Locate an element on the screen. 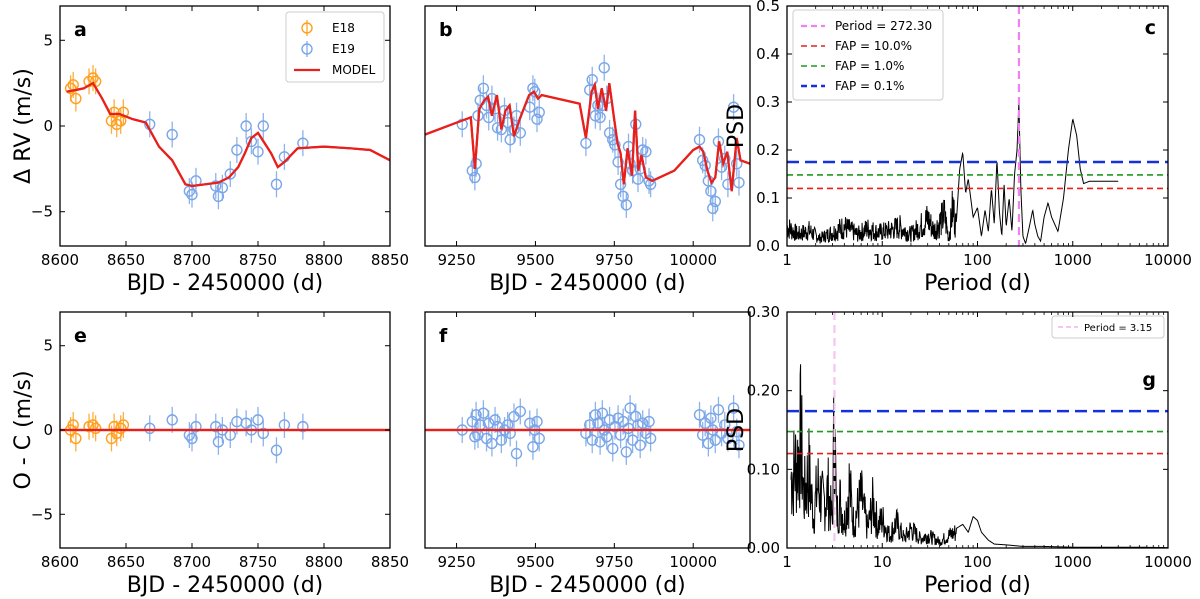 The image size is (1200, 599). y-tick-label: 5 is located at coordinates (48, 40).